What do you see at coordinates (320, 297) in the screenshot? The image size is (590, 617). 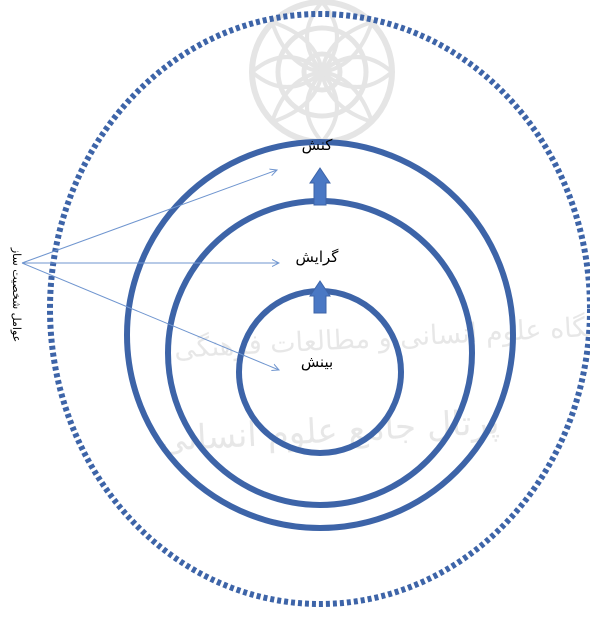 I see `up-arrow-inner-to-middle` at bounding box center [320, 297].